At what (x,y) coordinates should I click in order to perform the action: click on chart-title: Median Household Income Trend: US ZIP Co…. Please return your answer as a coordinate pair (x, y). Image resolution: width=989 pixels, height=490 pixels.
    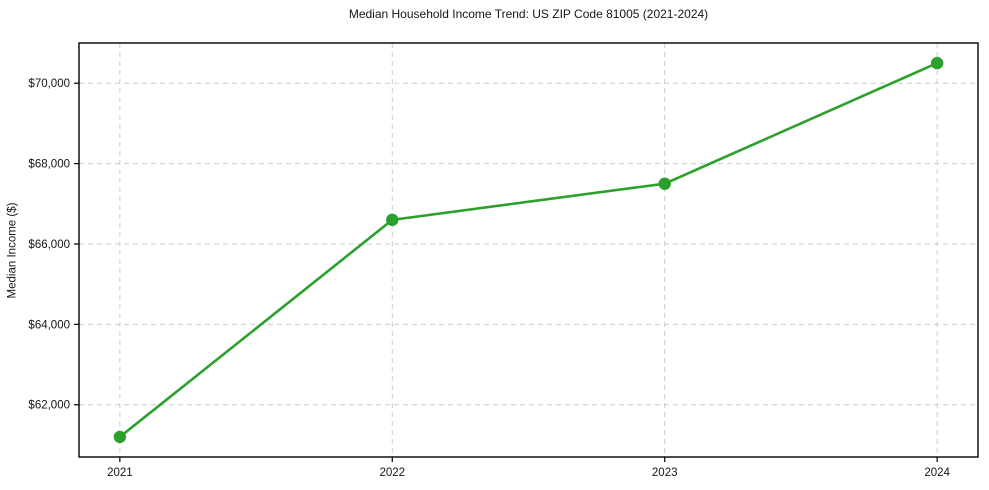
    Looking at the image, I should click on (528, 14).